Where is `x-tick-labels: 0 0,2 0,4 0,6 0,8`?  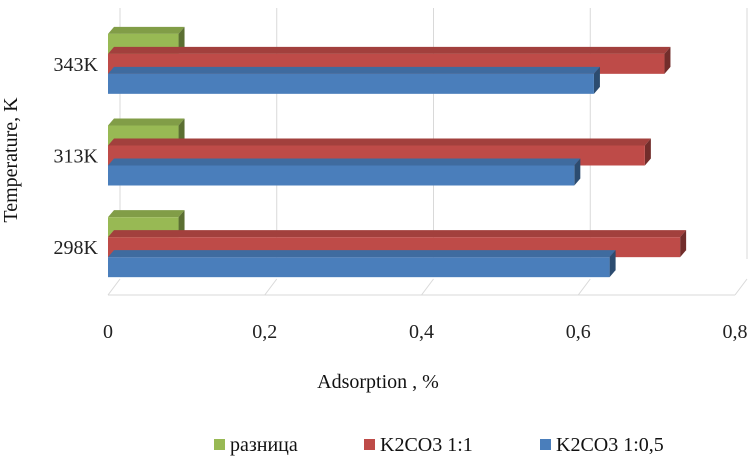 x-tick-labels: 0 0,2 0,4 0,6 0,8 is located at coordinates (425, 332).